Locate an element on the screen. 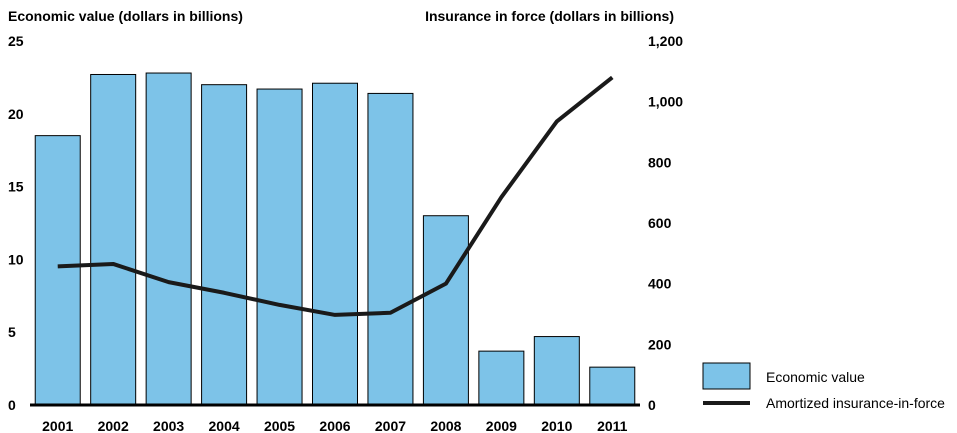 This screenshot has height=433, width=957. x-tick-label: 2002 is located at coordinates (113, 425).